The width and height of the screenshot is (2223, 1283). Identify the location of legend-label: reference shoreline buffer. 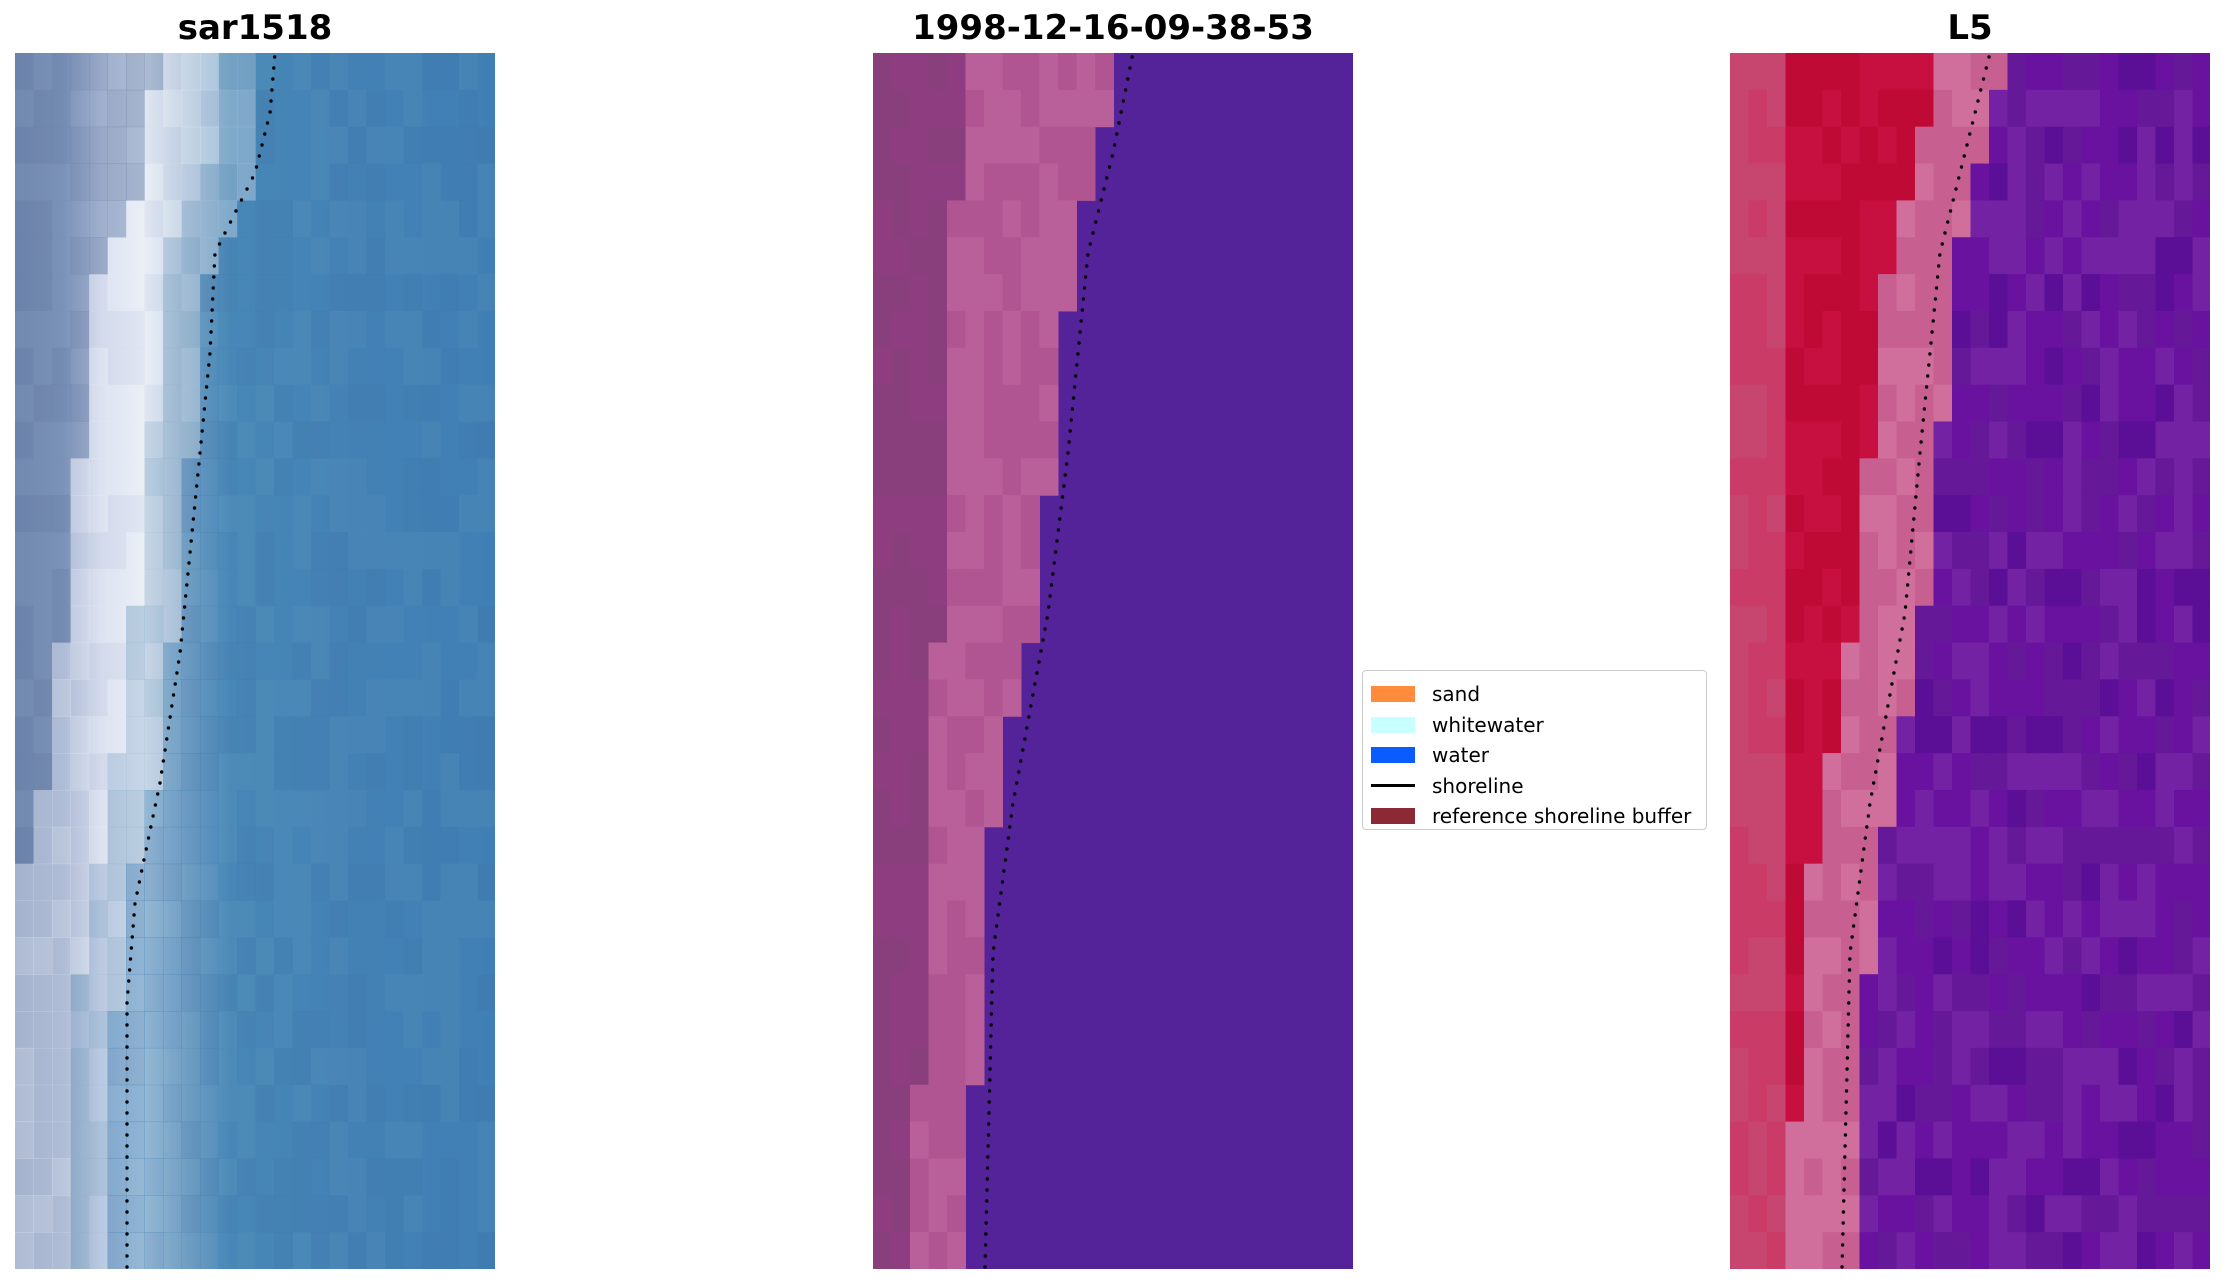
(1562, 816).